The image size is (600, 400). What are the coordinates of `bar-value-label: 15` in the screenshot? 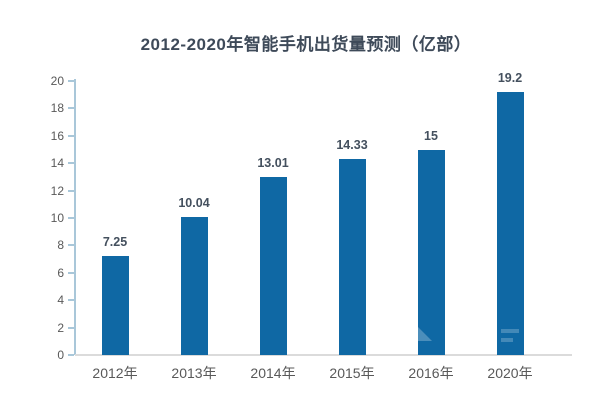 It's located at (431, 135).